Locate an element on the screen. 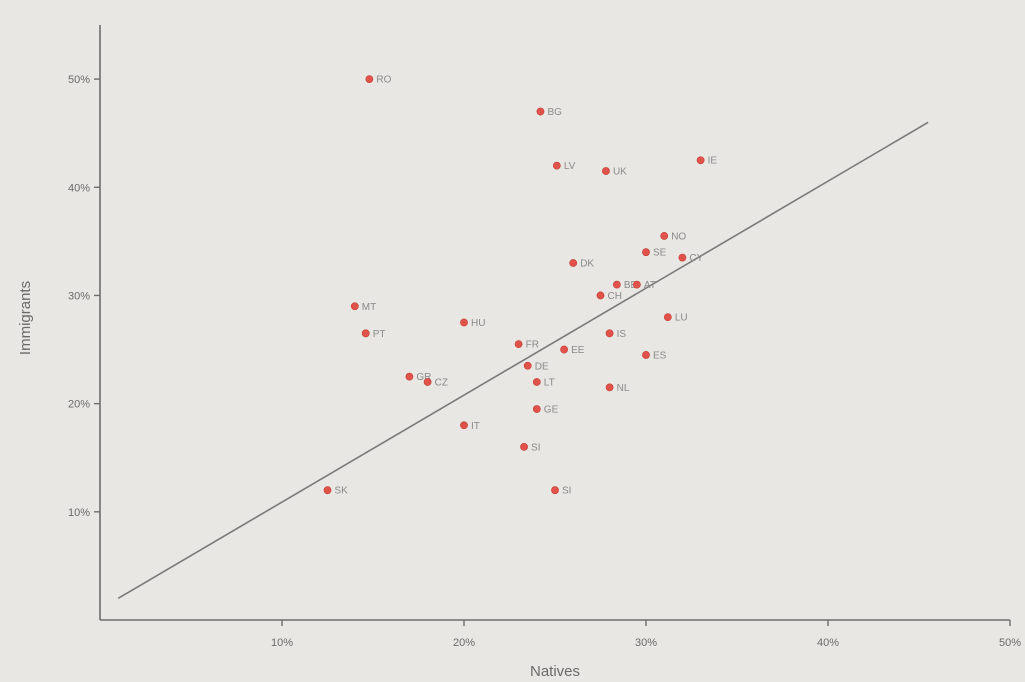 Image resolution: width=1025 pixels, height=682 pixels. data-point-label: LU is located at coordinates (681, 318).